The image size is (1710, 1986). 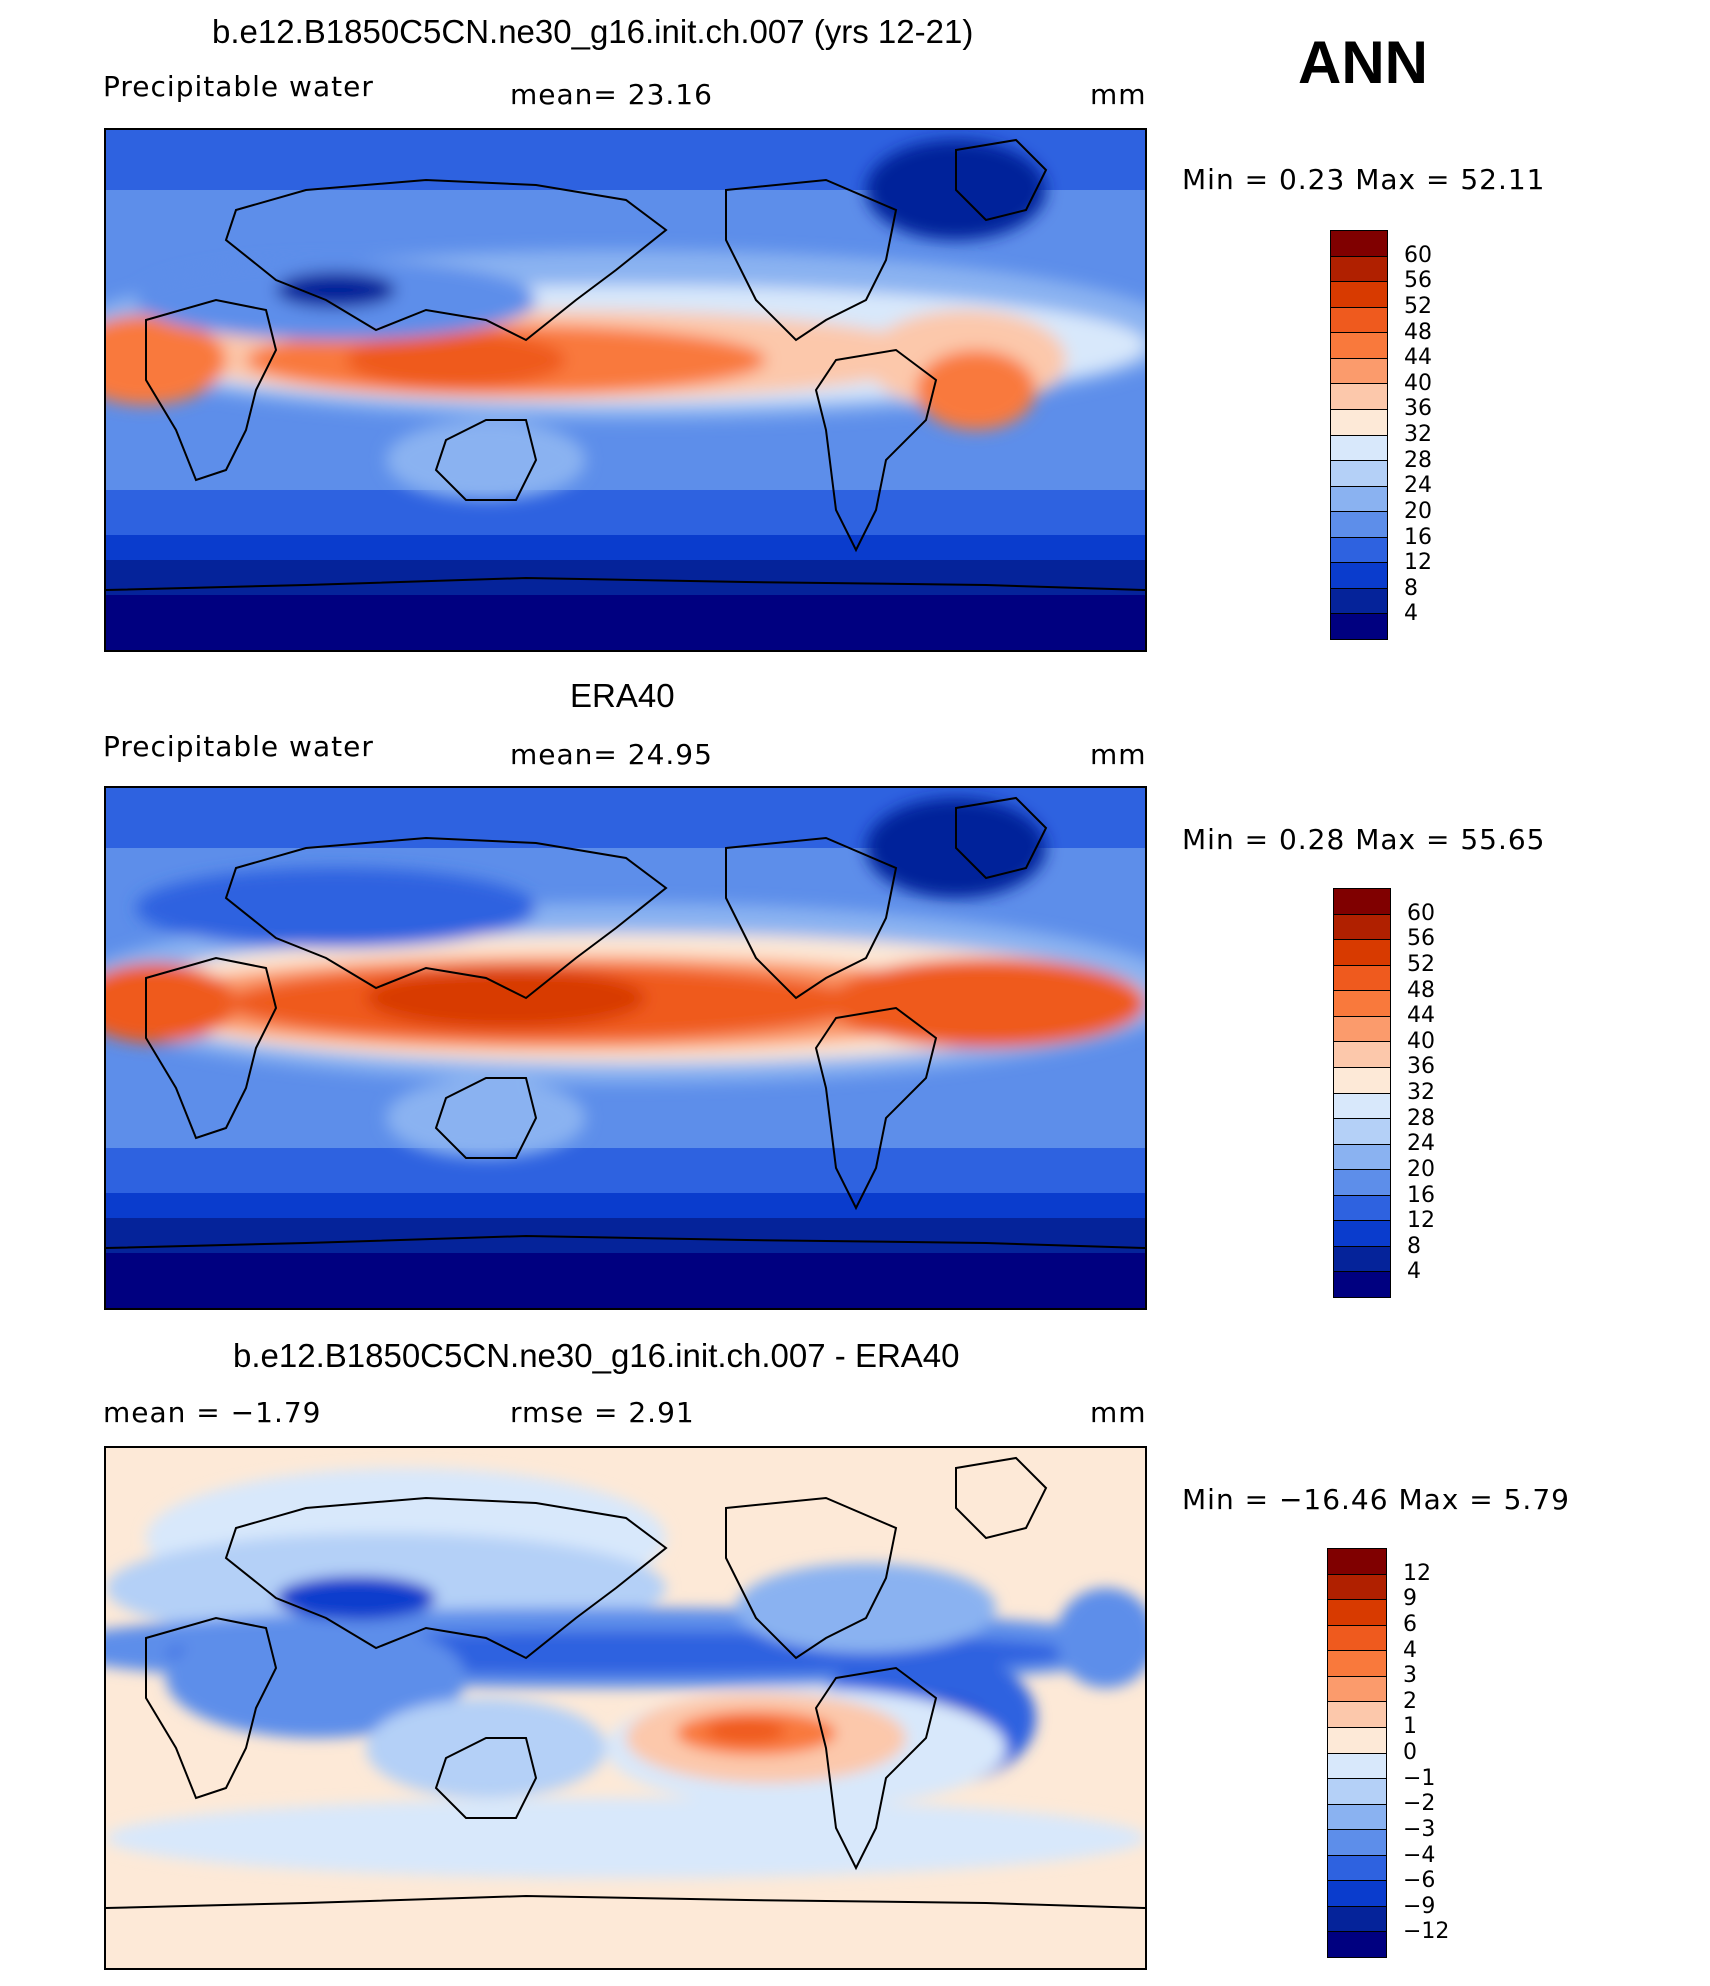 What do you see at coordinates (1410, 1701) in the screenshot?
I see `colorbar-tick-label: 2` at bounding box center [1410, 1701].